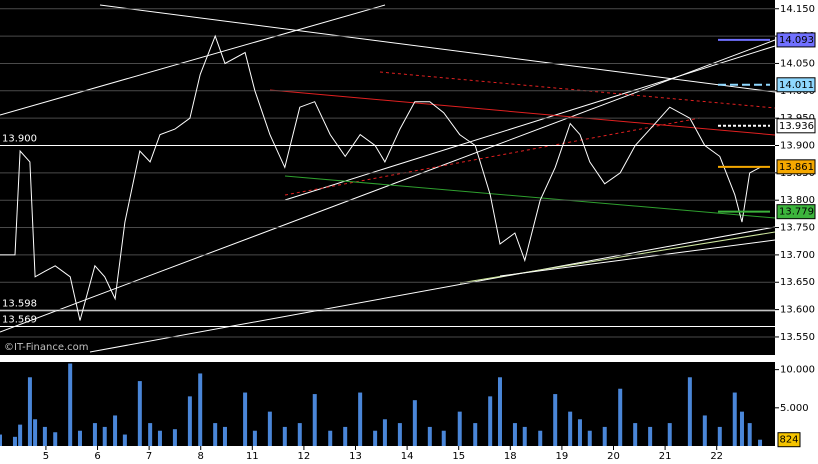 The width and height of the screenshot is (818, 464). I want to click on marker-label: 14.011, so click(796, 85).